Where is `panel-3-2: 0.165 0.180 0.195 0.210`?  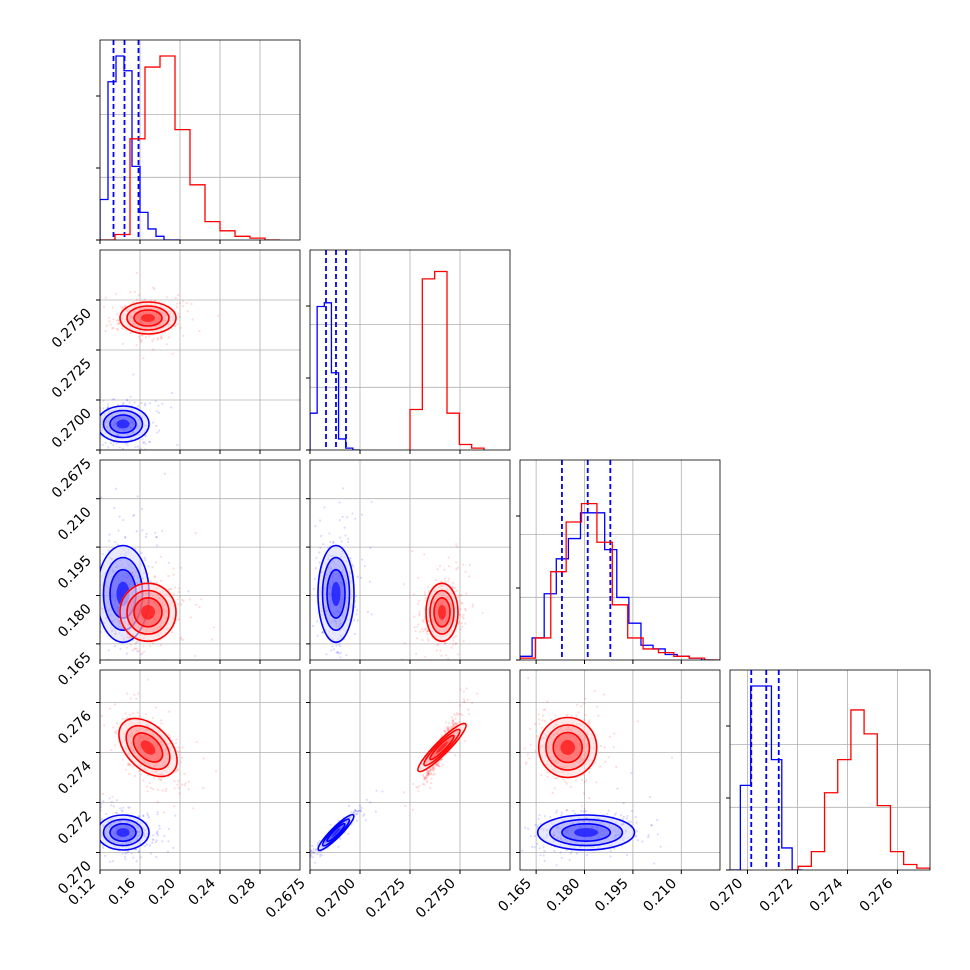
panel-3-2: 0.165 0.180 0.195 0.210 is located at coordinates (608, 792).